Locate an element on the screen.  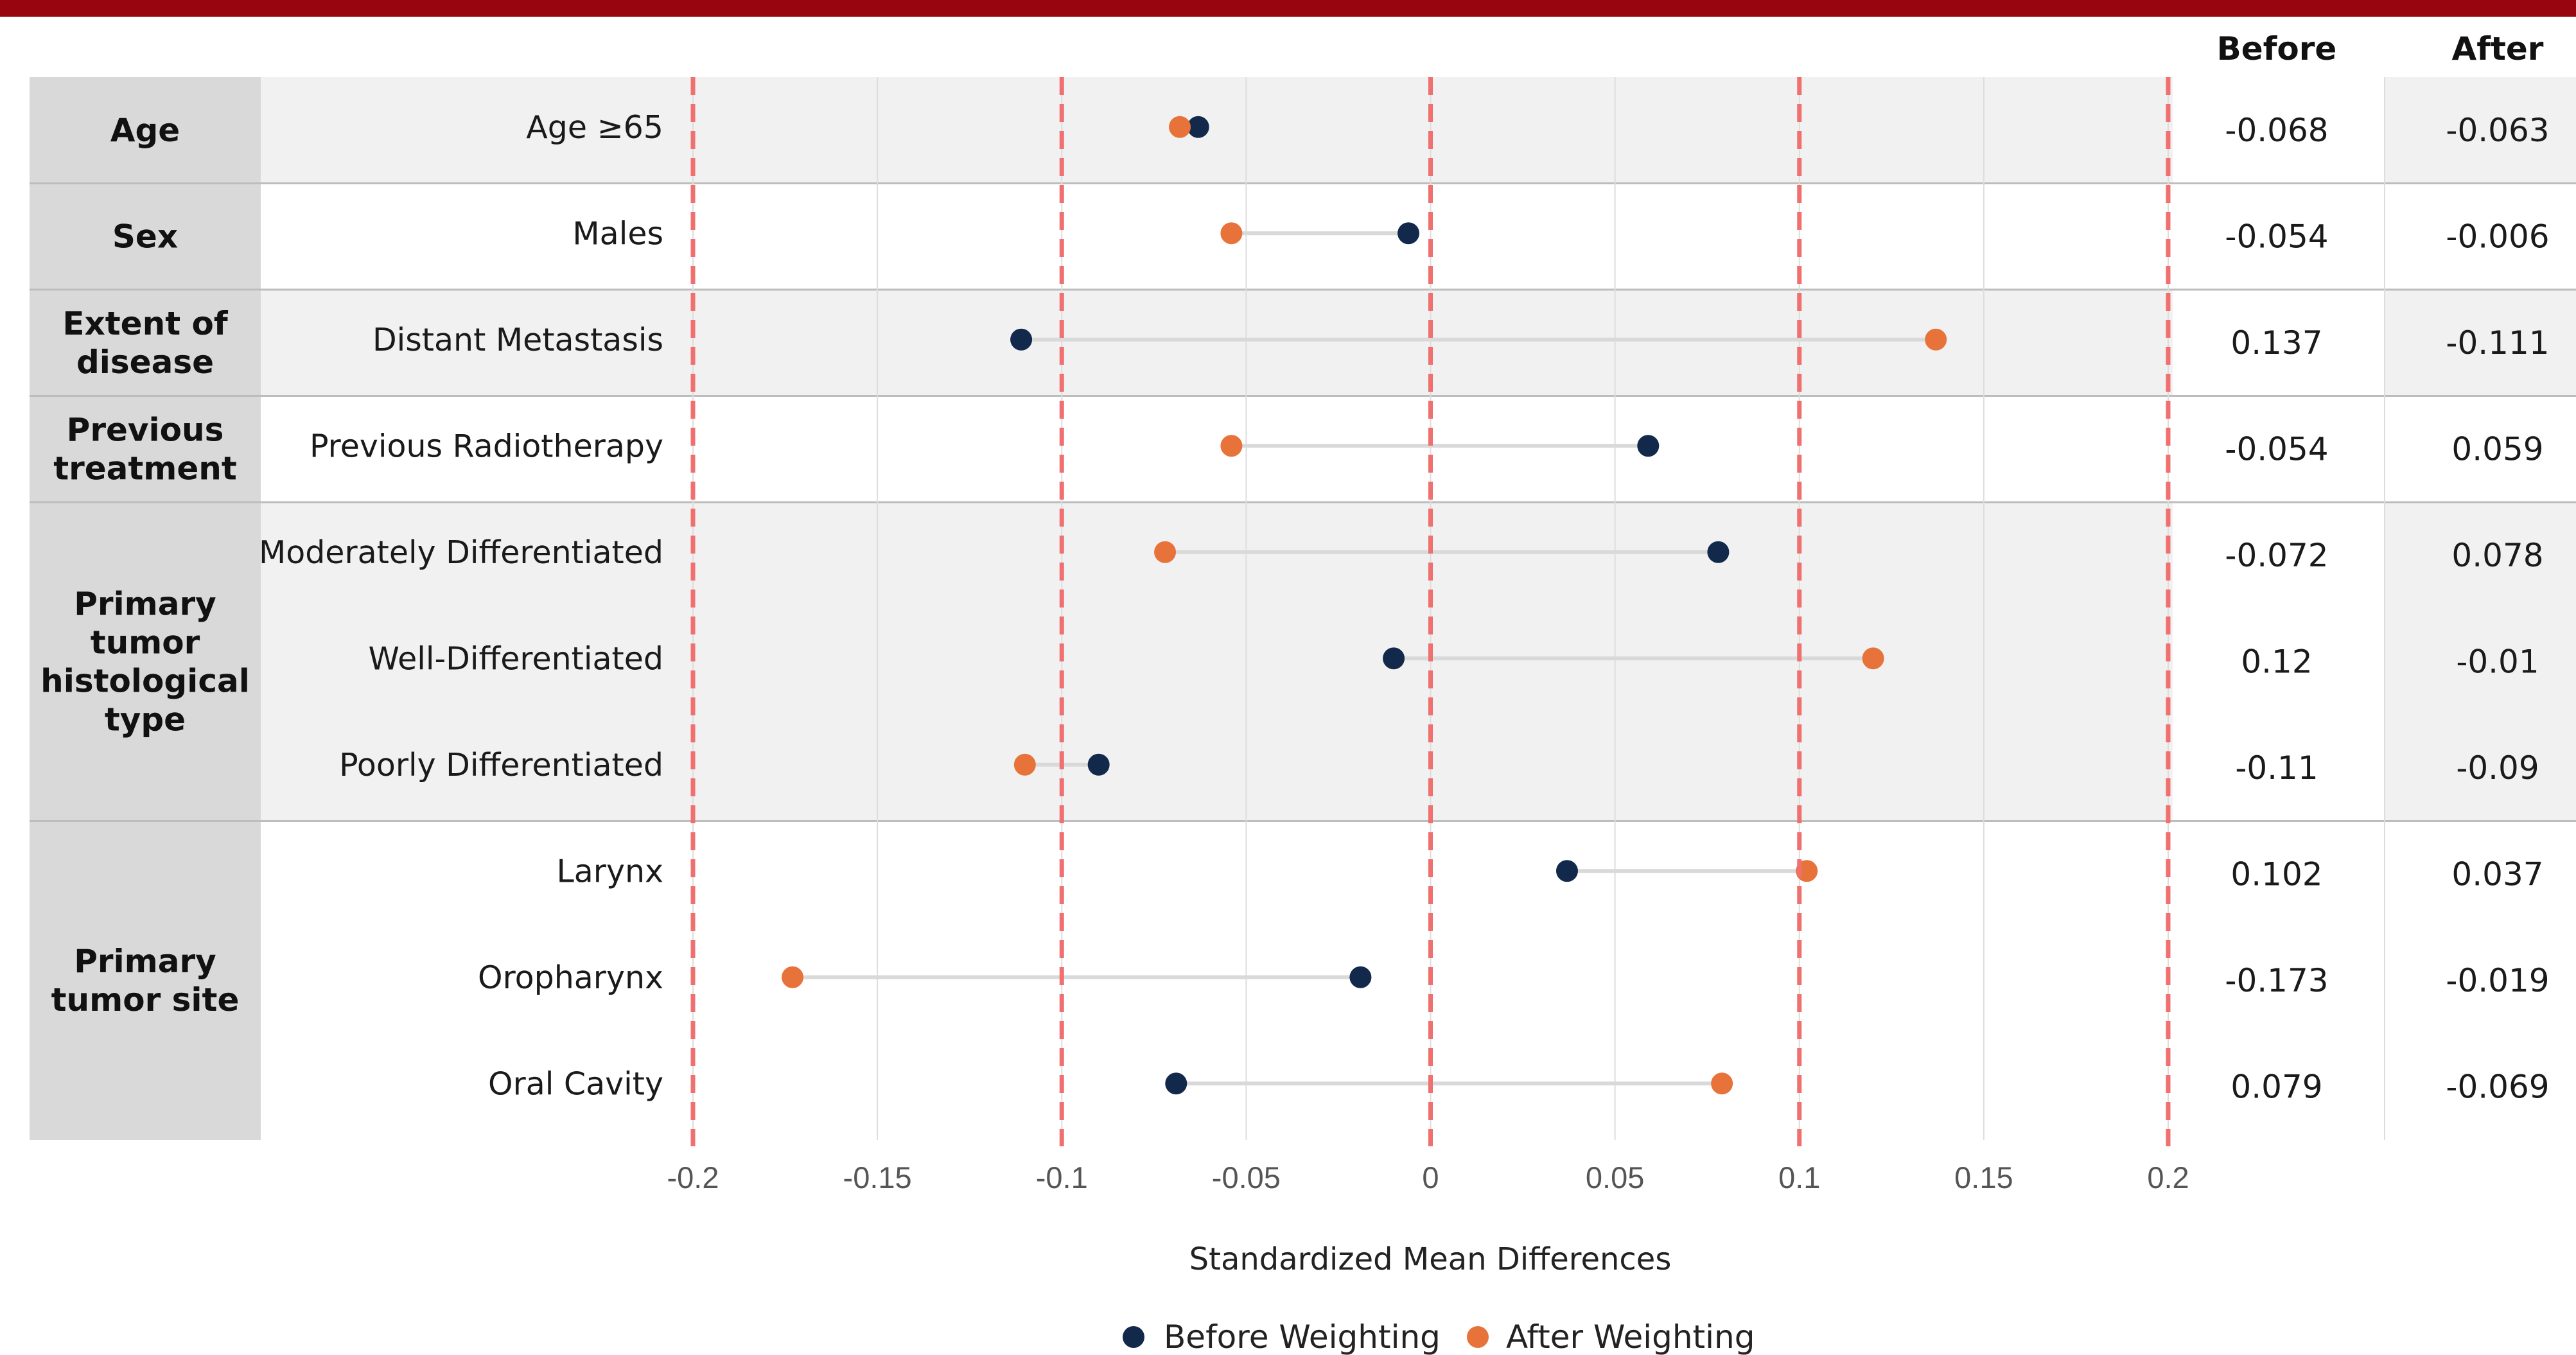
group-label-line: type is located at coordinates (145, 719).